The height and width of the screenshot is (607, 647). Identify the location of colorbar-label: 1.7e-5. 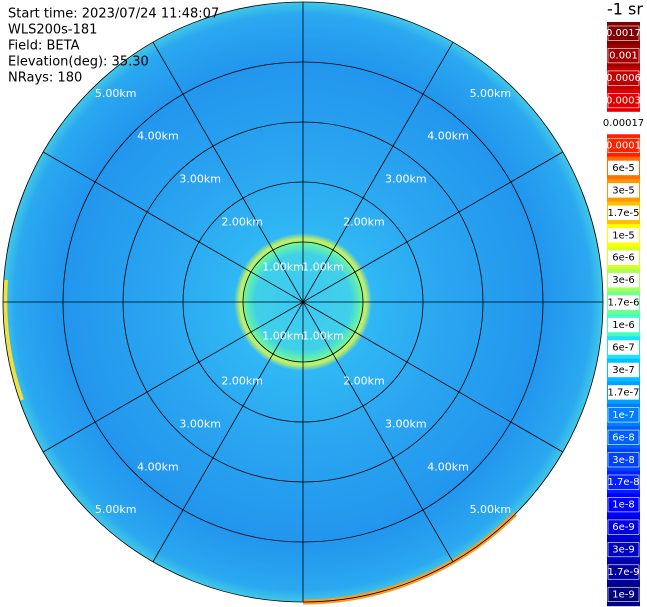
(623, 213).